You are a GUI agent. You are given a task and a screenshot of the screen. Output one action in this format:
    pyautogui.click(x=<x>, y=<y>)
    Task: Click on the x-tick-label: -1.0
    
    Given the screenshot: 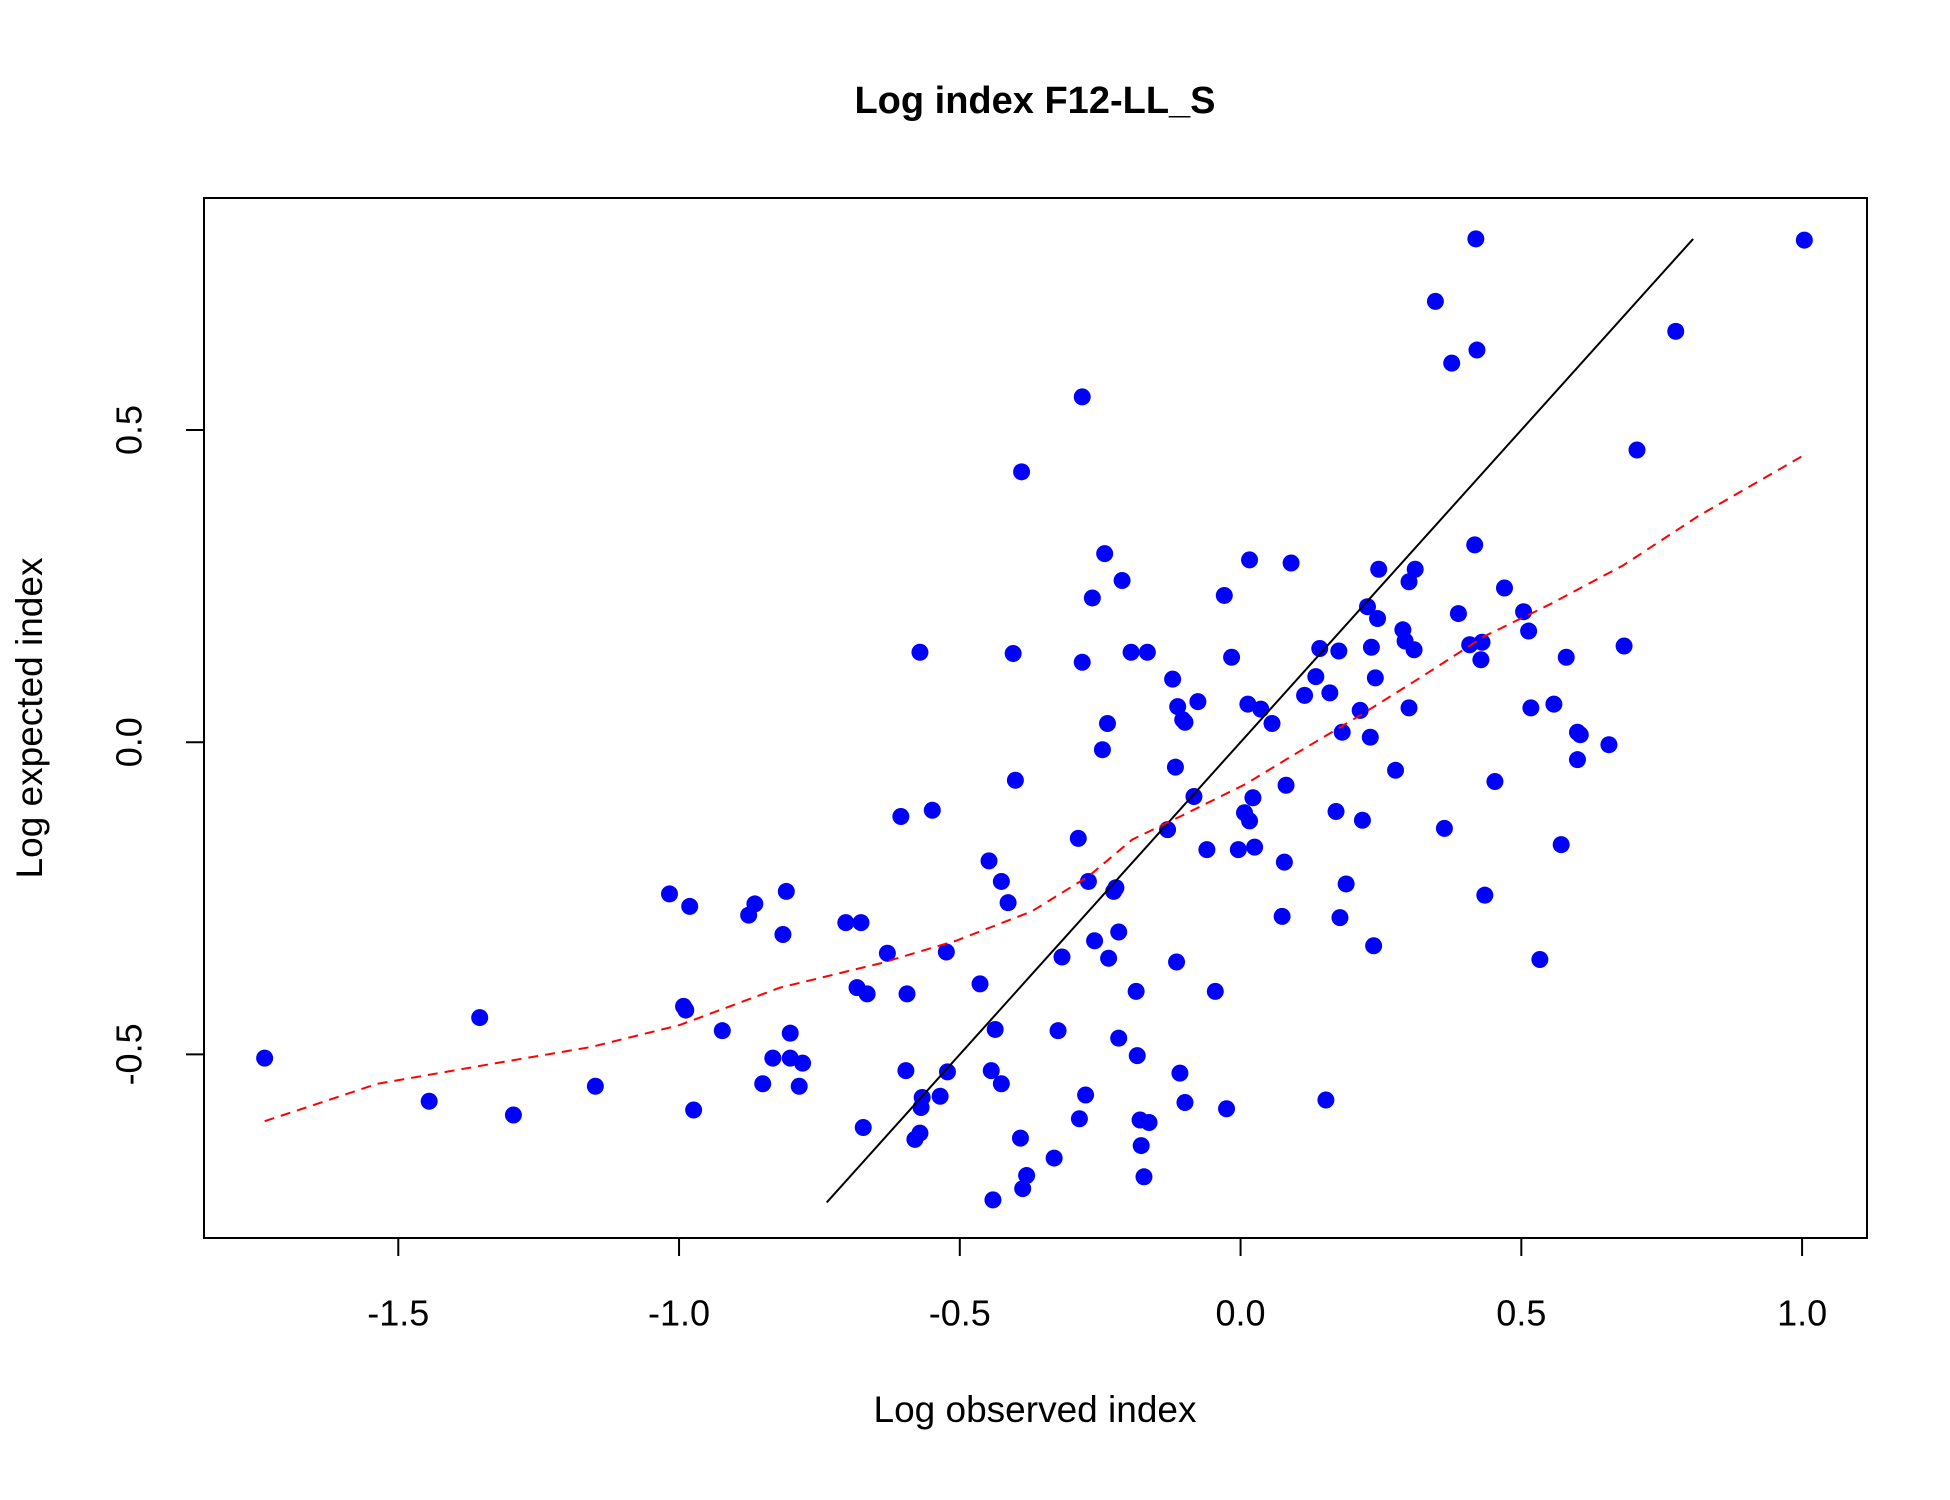 What is the action you would take?
    pyautogui.click(x=679, y=1313)
    